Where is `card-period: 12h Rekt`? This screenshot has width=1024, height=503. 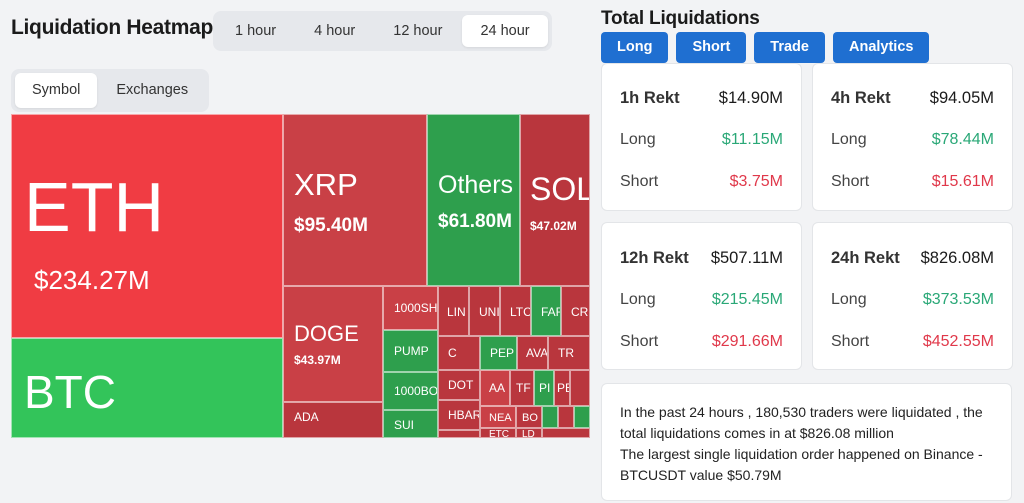
card-period: 12h Rekt is located at coordinates (654, 258).